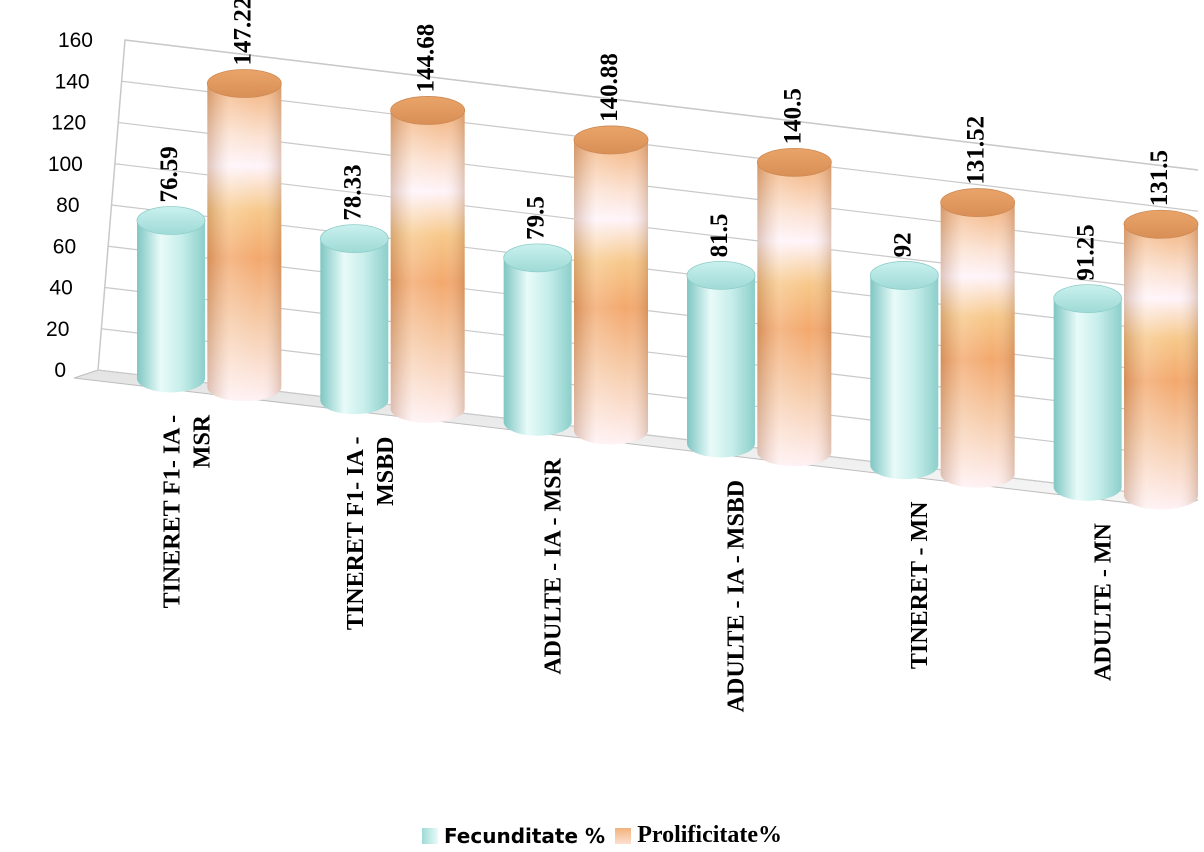 This screenshot has height=852, width=1204. I want to click on y-axis: 0 20 40 60 80 100 120 140 160, so click(69, 205).